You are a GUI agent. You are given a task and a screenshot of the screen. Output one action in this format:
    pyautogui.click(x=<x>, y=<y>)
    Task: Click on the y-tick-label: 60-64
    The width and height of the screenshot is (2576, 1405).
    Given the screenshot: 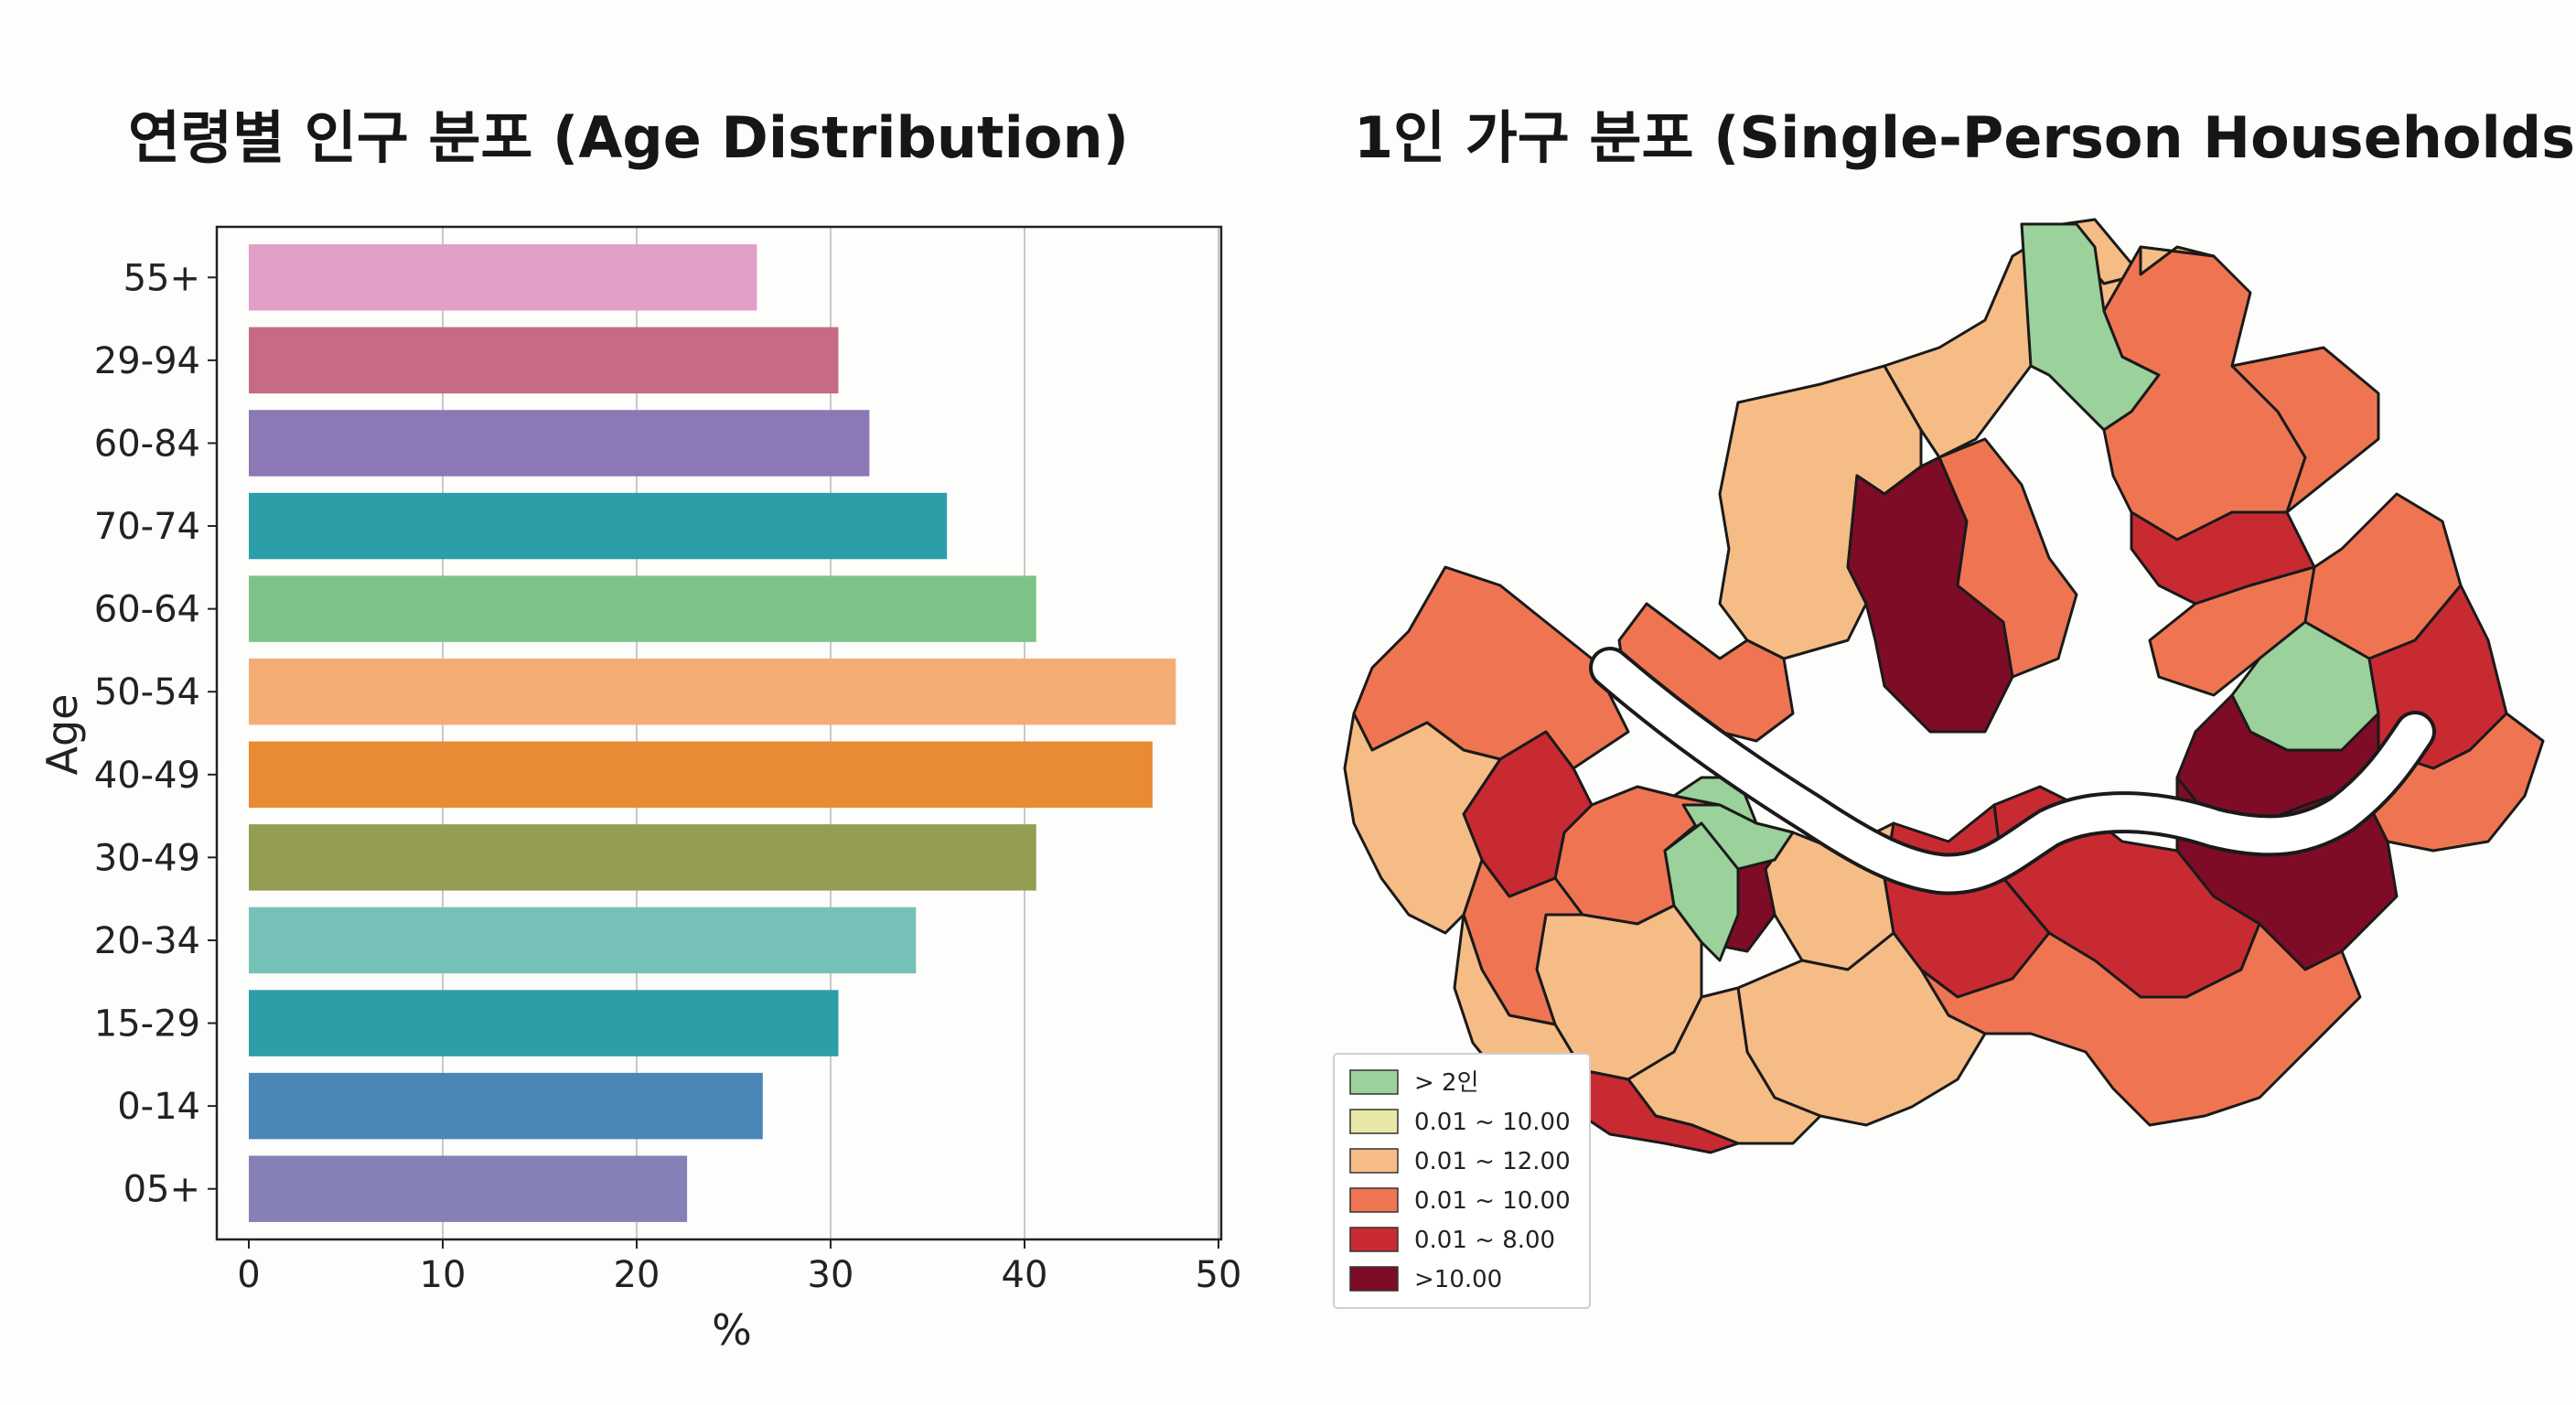 What is the action you would take?
    pyautogui.click(x=147, y=610)
    